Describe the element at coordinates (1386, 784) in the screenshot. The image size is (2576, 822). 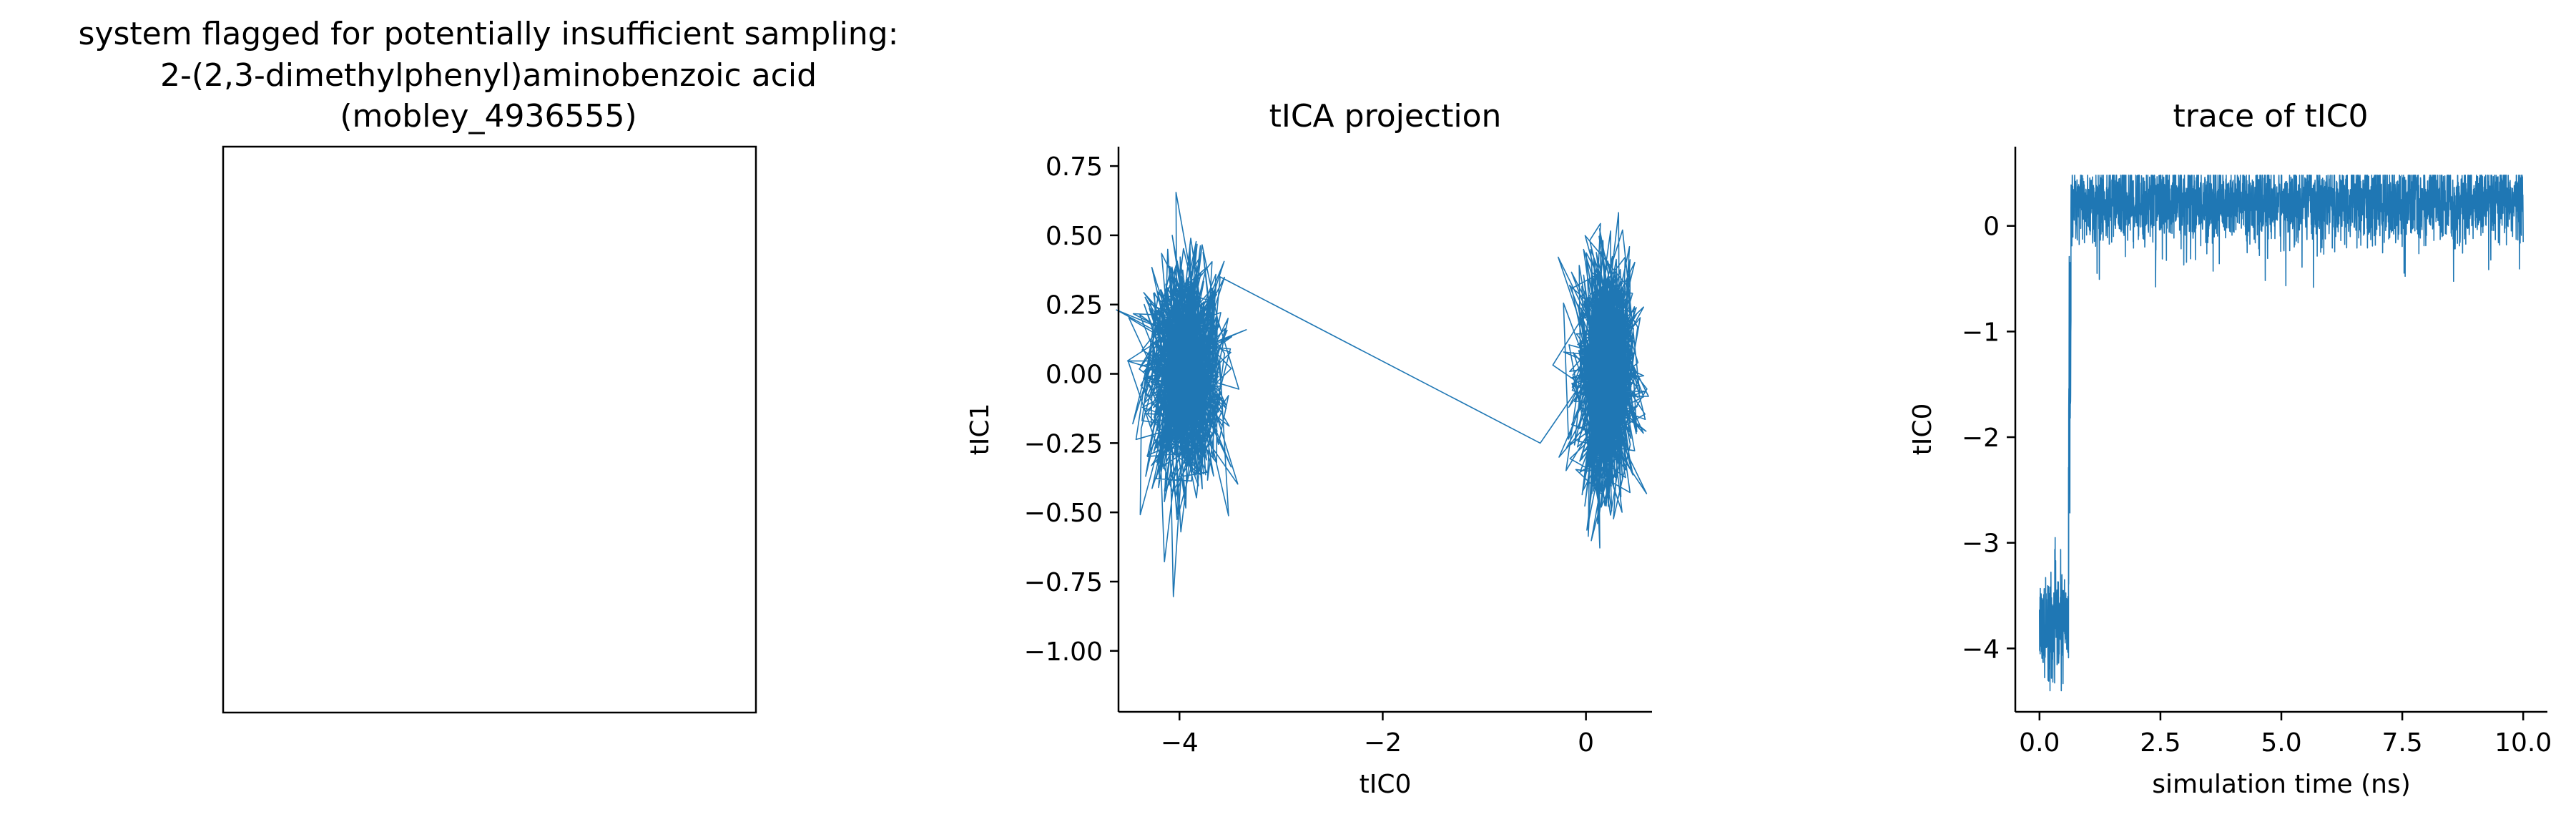
I see `tica-xlabel: tIC0` at that location.